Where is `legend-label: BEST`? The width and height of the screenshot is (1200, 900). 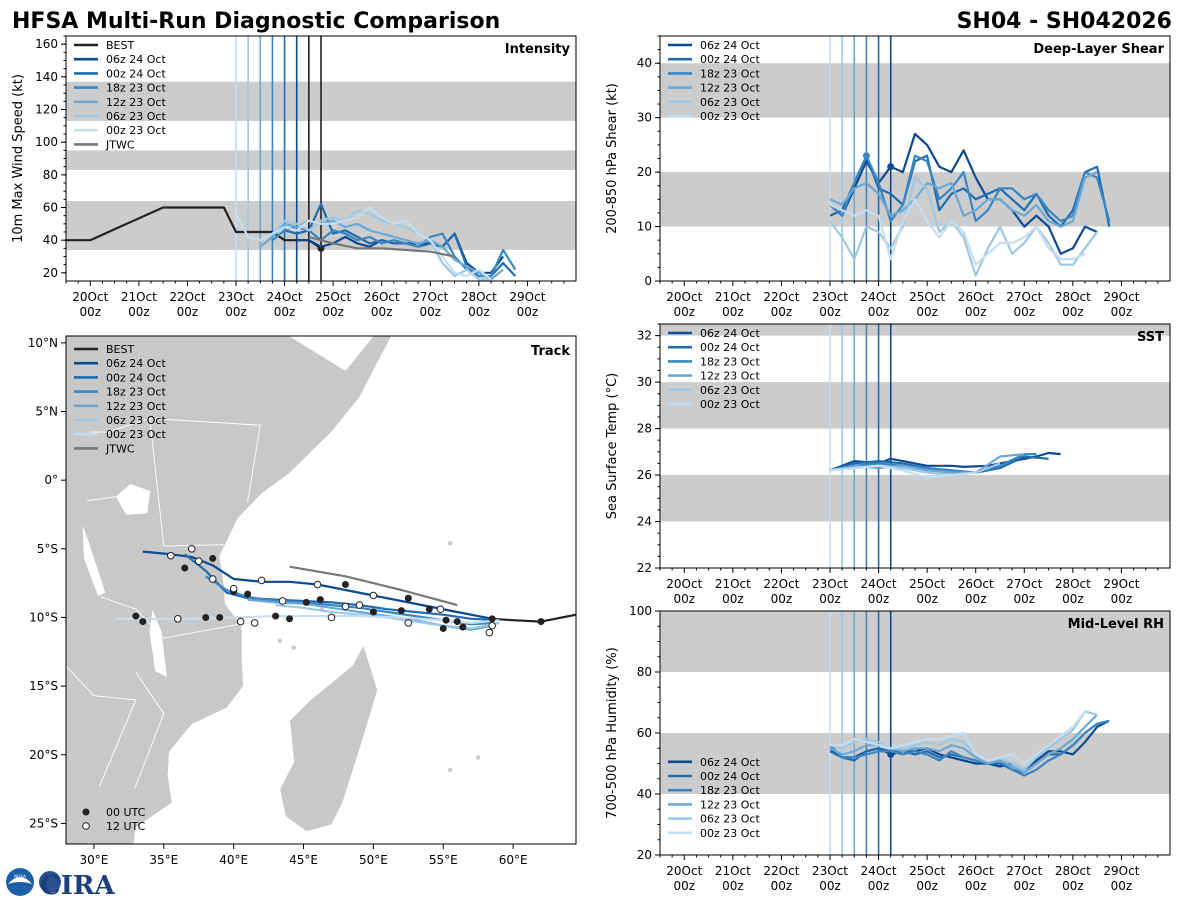 legend-label: BEST is located at coordinates (120, 45).